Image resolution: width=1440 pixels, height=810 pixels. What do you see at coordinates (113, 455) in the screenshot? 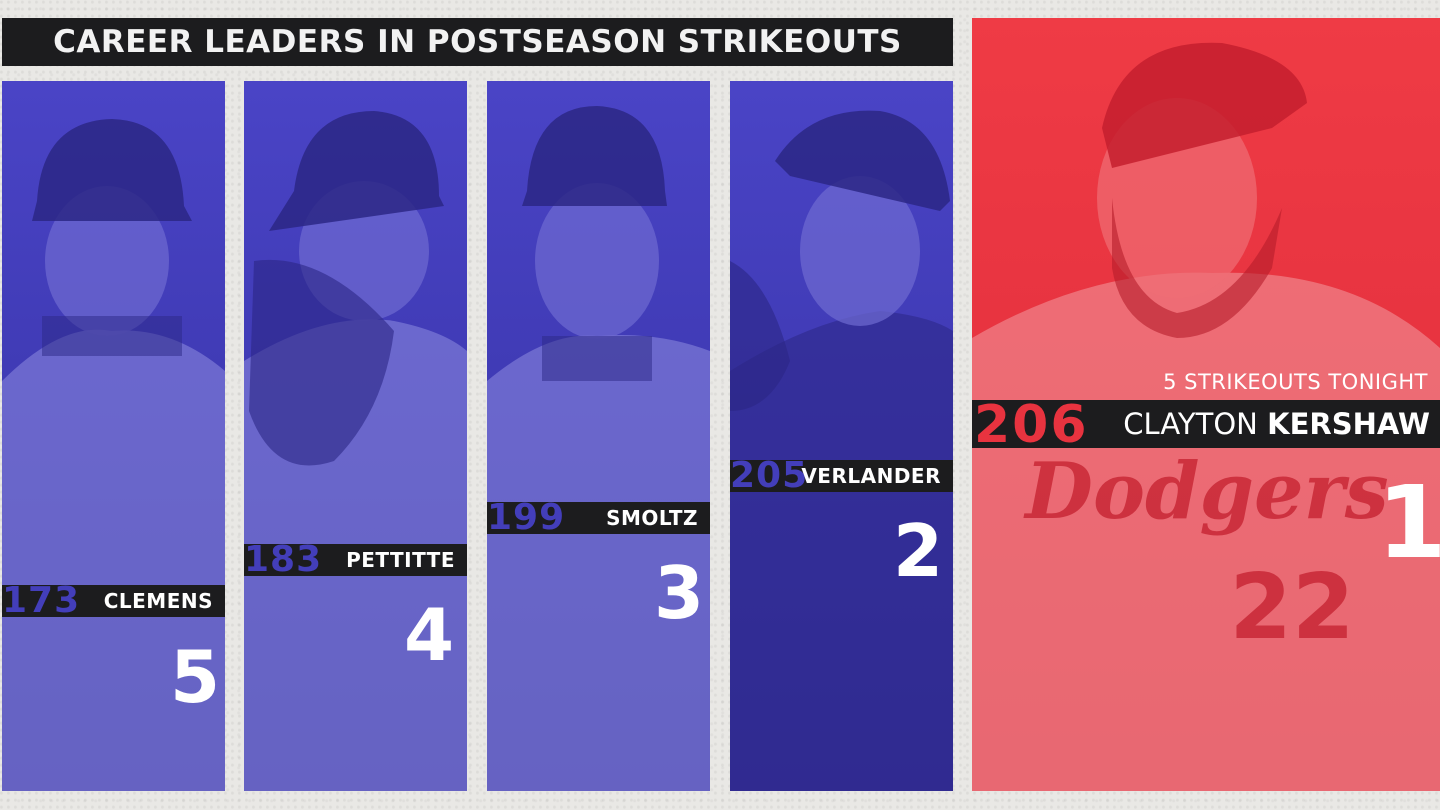
I see `player-photo-clemens` at bounding box center [113, 455].